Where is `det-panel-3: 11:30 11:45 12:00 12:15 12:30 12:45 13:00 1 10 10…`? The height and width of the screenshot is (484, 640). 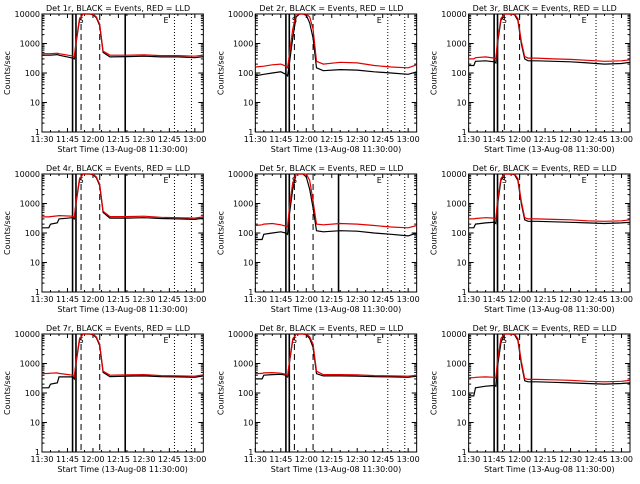 det-panel-3: 11:30 11:45 12:00 12:15 12:30 12:45 13:00 1 10 10… is located at coordinates (531, 79).